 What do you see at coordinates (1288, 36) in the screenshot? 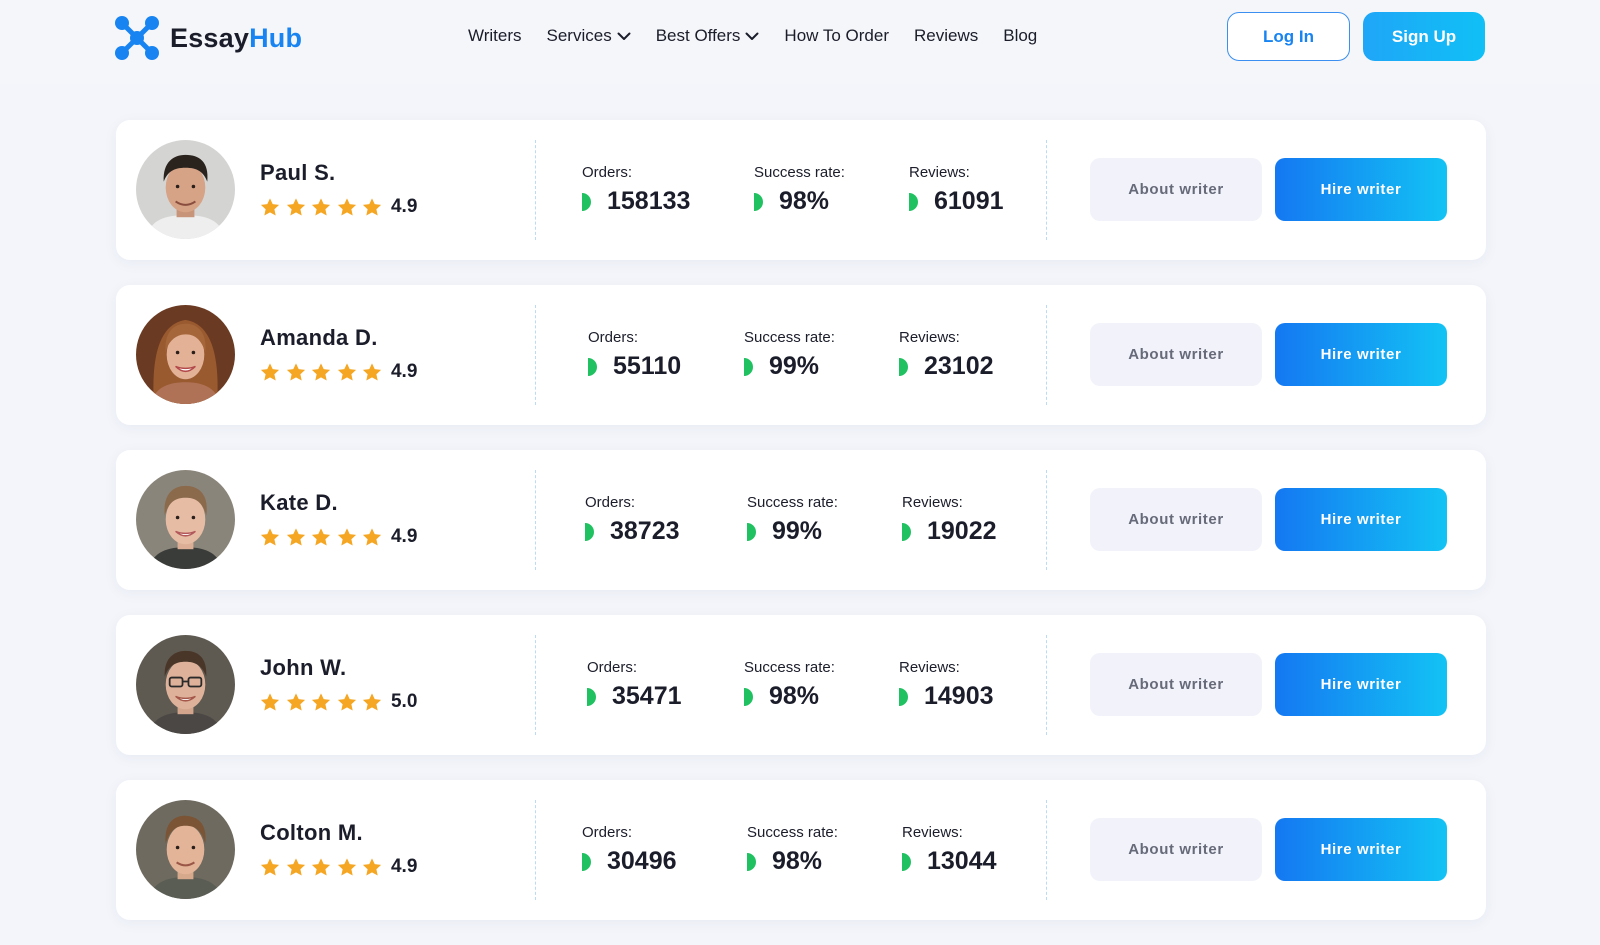
I see `login-button: Log In` at bounding box center [1288, 36].